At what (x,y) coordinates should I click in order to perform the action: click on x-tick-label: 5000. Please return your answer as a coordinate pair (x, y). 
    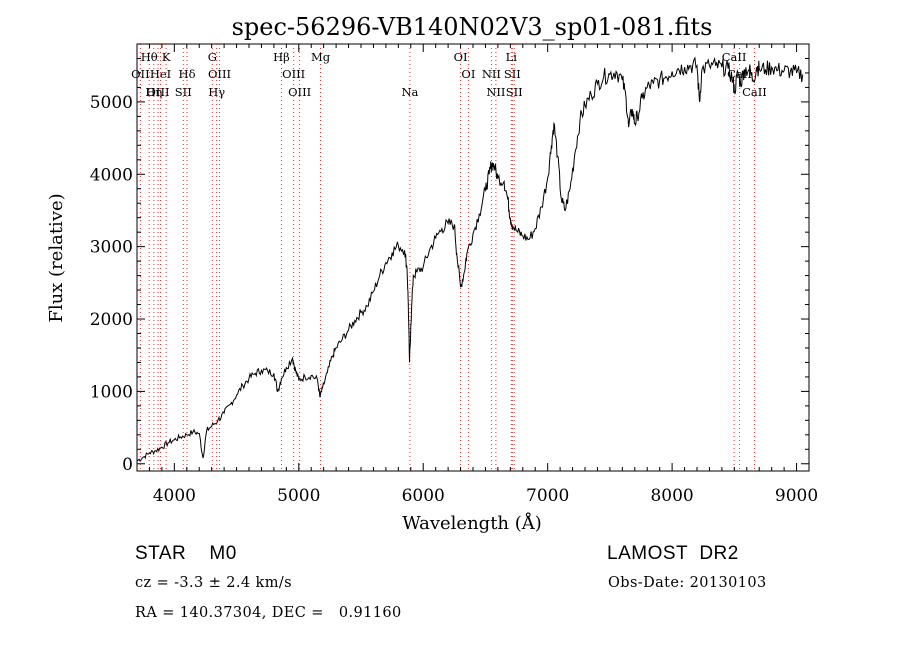
    Looking at the image, I should click on (298, 496).